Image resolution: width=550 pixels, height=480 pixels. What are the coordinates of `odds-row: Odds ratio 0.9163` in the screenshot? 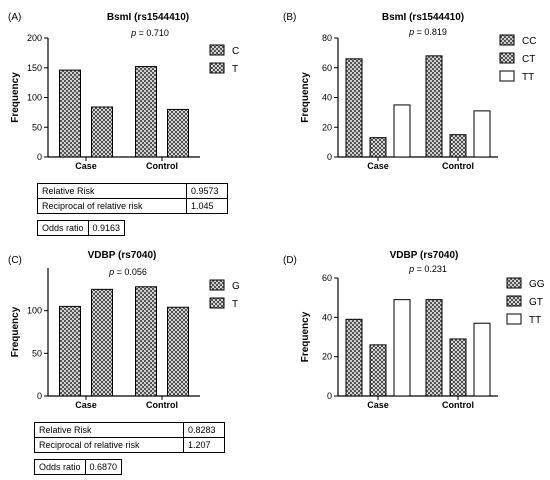 It's located at (81, 228).